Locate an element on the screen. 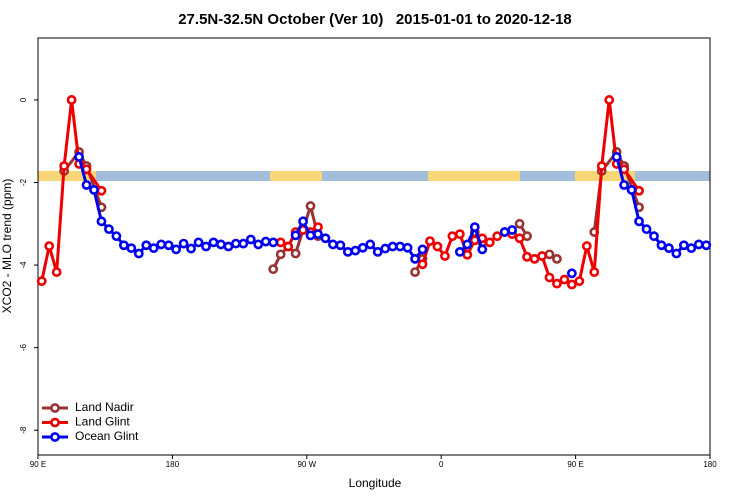 Image resolution: width=750 pixels, height=500 pixels. y-tick-label: -8 is located at coordinates (23, 430).